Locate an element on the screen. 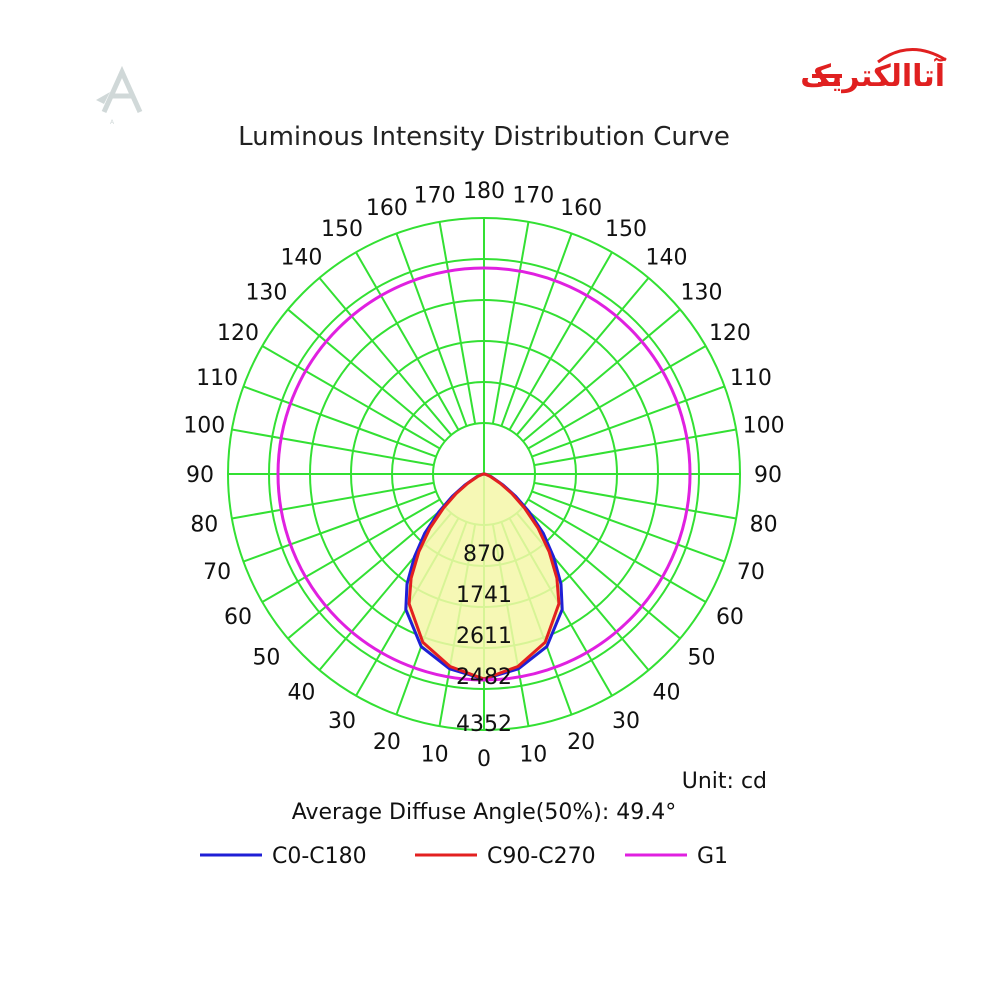 The height and width of the screenshot is (1000, 1000). brand-logo-text: آتاالکتریک is located at coordinates (872, 75).